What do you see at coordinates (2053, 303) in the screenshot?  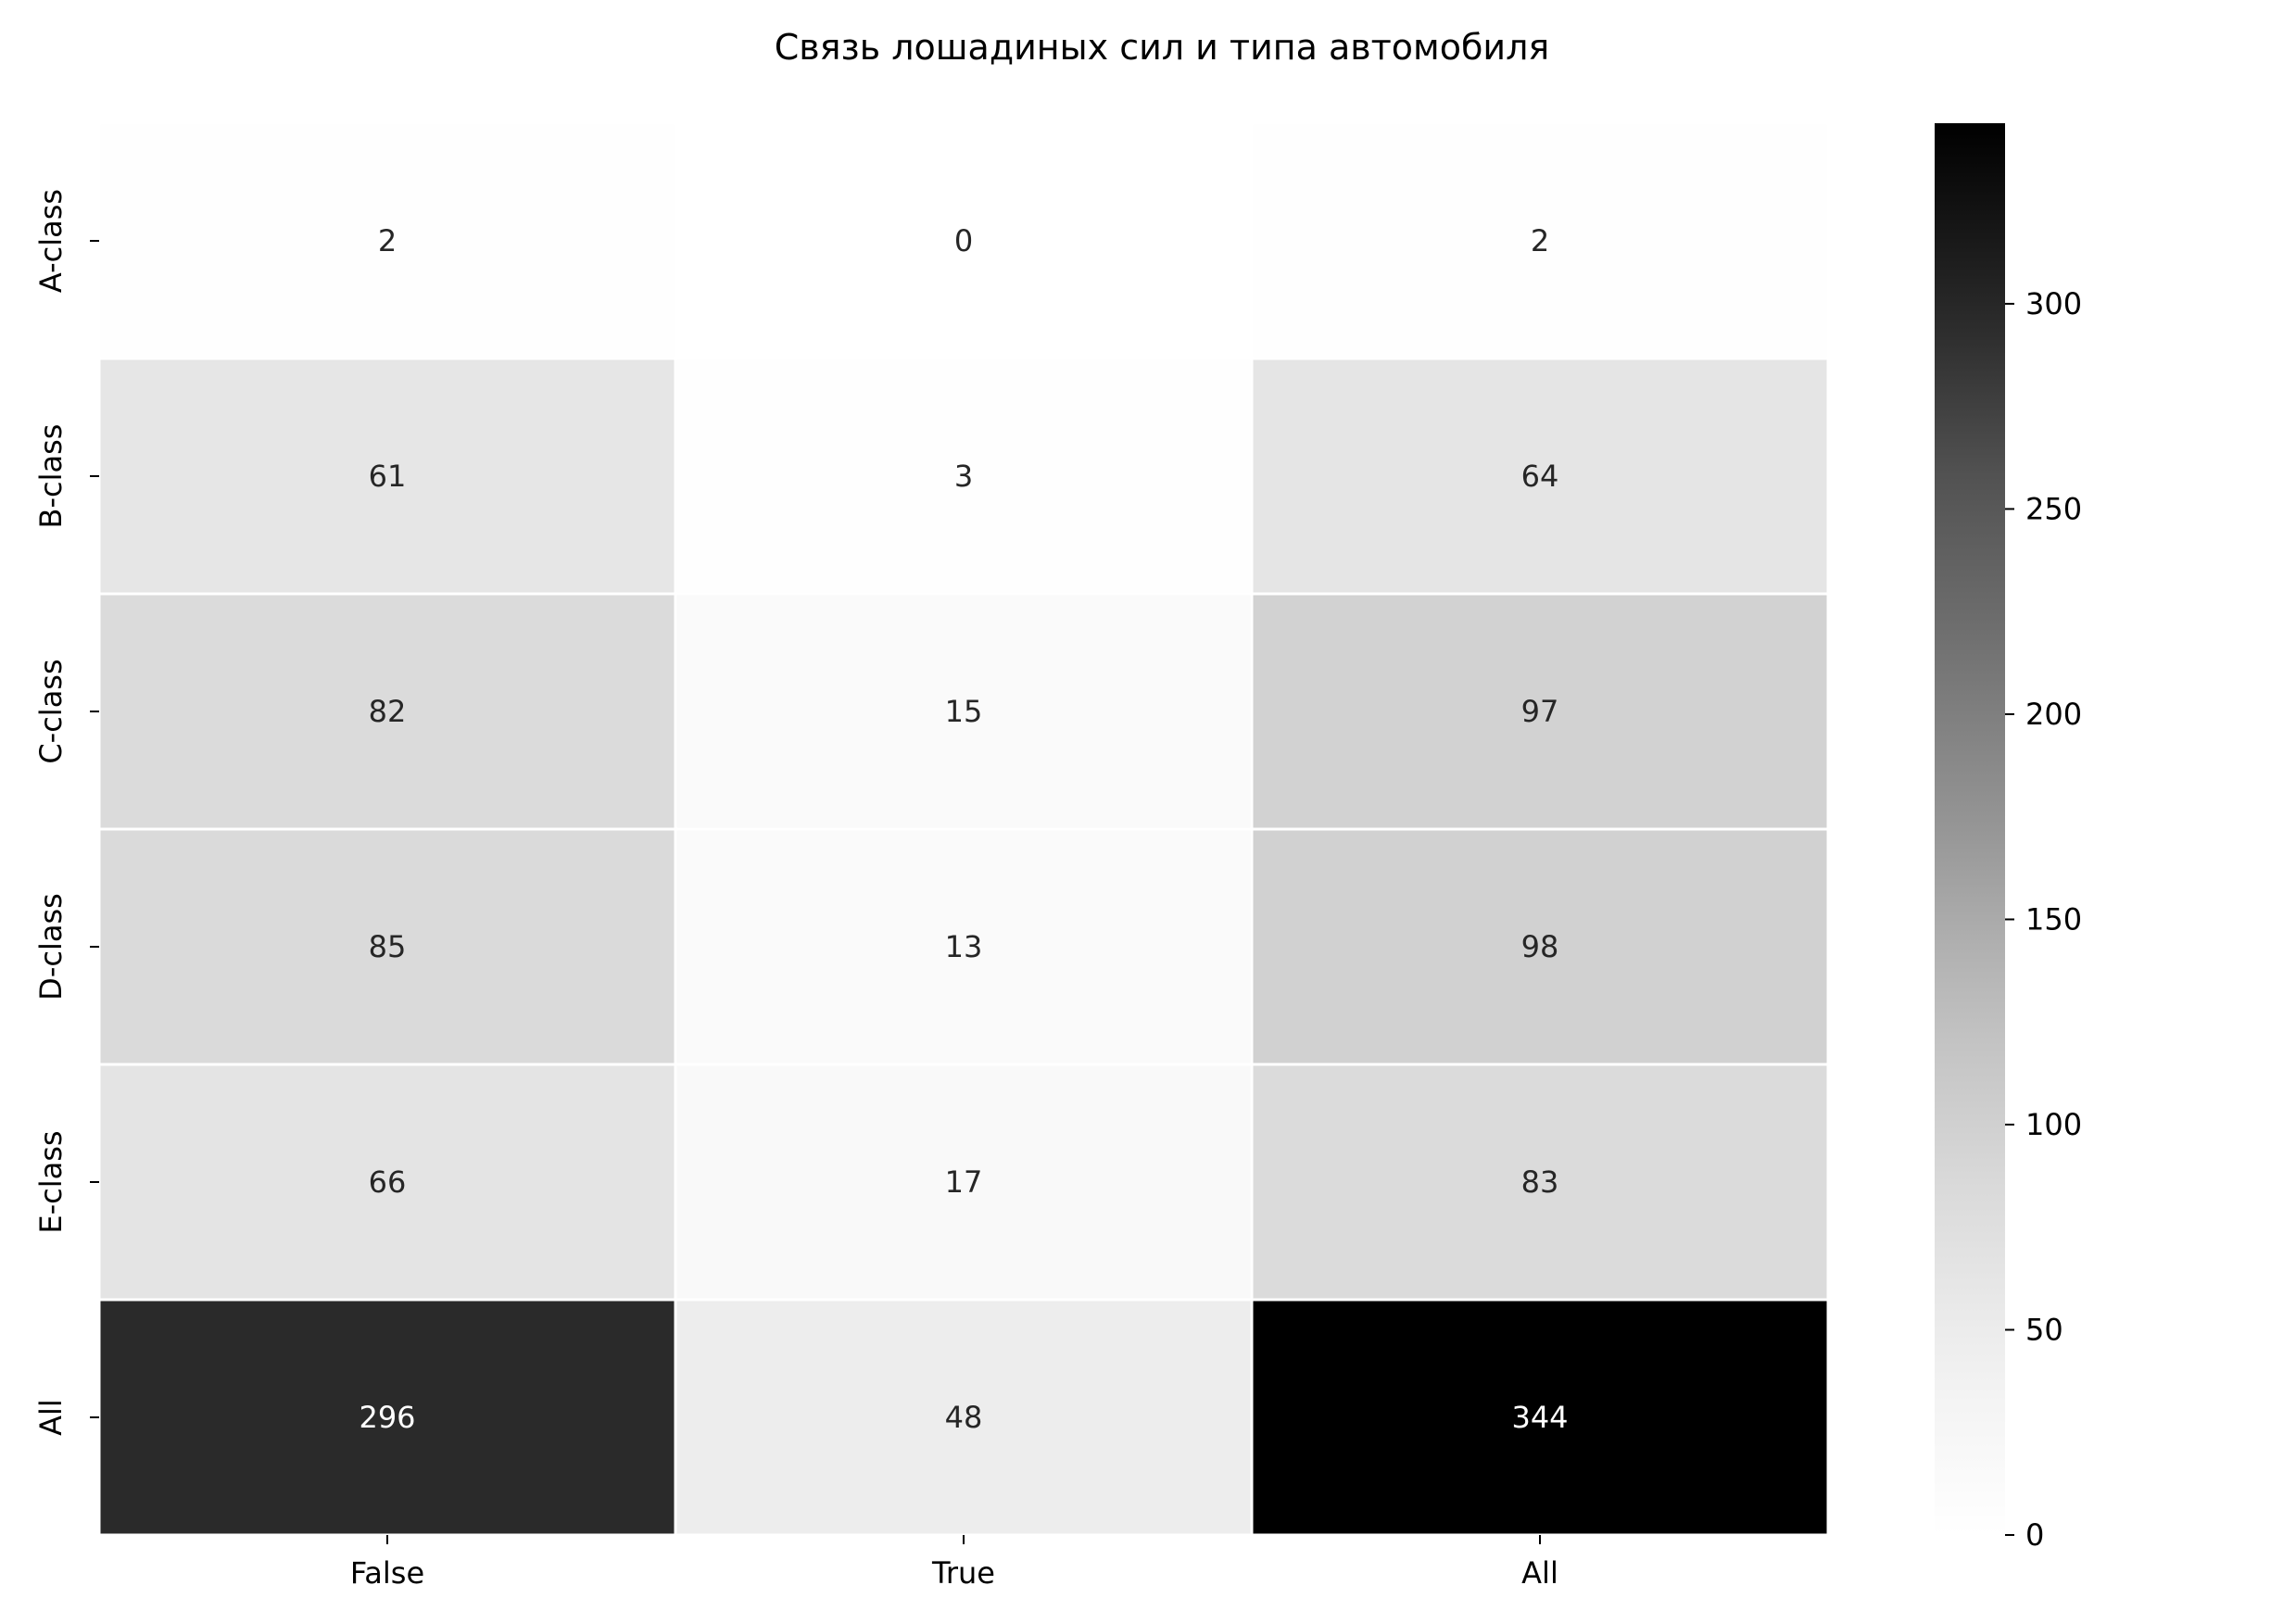 I see `colorbar-tick-label: 300` at bounding box center [2053, 303].